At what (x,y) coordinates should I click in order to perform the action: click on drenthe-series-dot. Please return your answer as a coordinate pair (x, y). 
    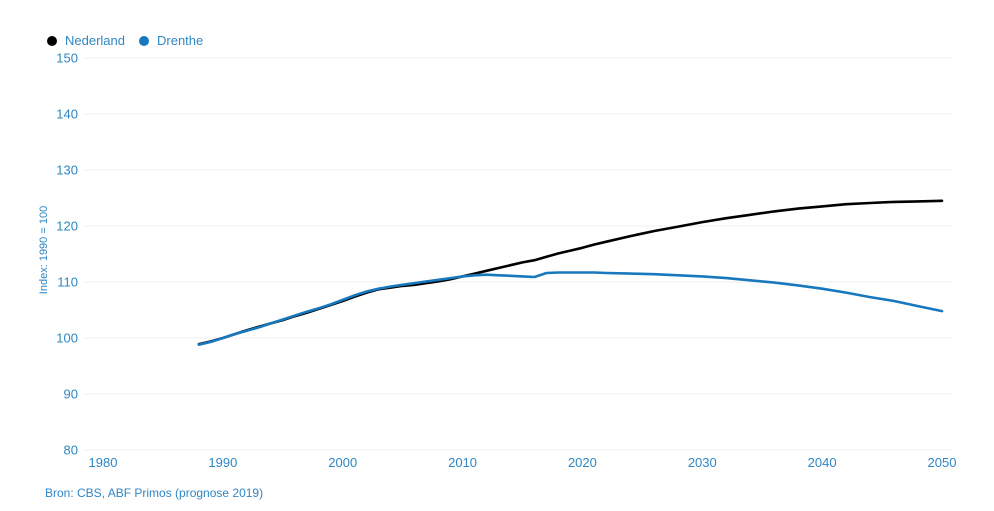
    Looking at the image, I should click on (144, 40).